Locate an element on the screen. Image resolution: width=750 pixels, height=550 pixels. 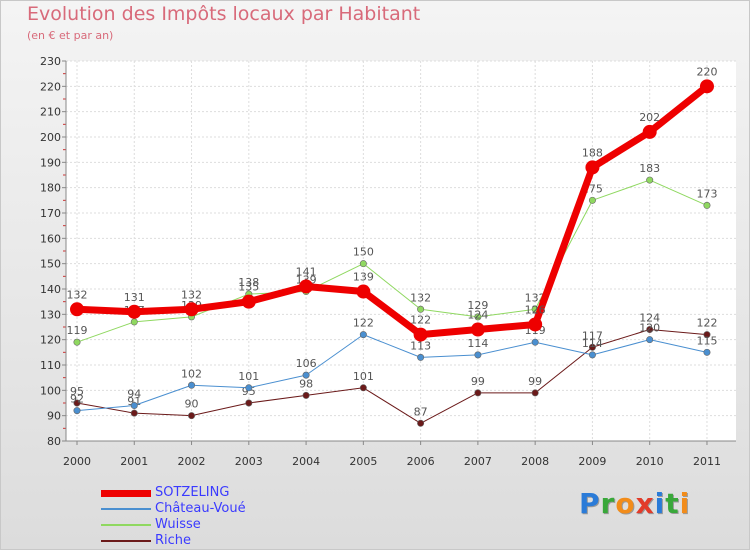
data-label-ch-teau-vou-: 101 is located at coordinates (248, 376).